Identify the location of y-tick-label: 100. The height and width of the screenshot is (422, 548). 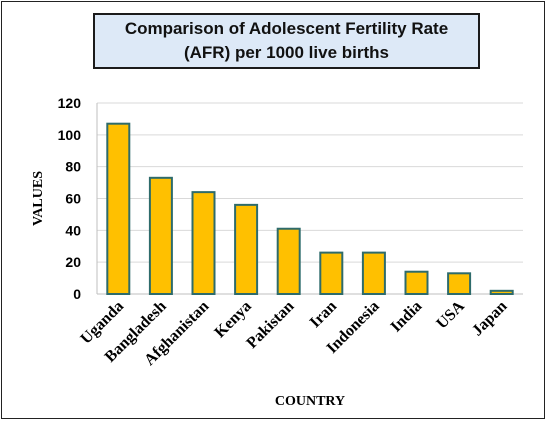
(70, 135).